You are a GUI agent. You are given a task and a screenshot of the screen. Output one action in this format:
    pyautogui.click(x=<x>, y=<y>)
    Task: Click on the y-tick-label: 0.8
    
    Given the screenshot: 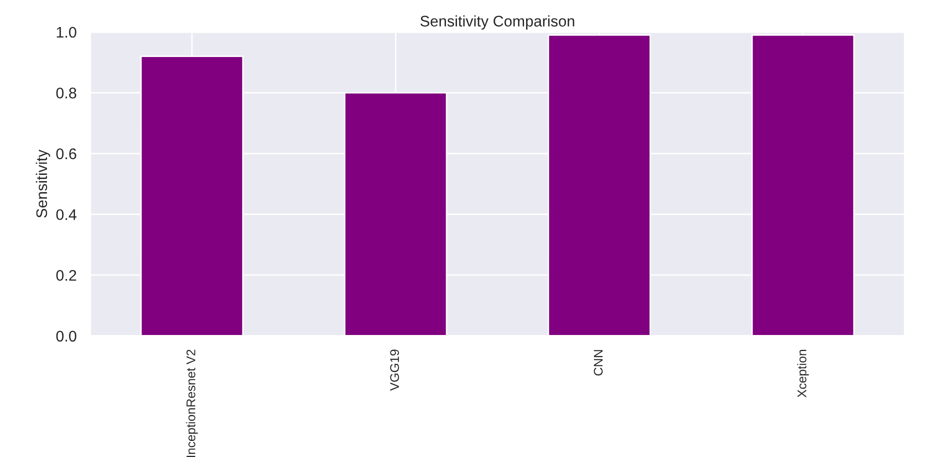 What is the action you would take?
    pyautogui.click(x=66, y=93)
    